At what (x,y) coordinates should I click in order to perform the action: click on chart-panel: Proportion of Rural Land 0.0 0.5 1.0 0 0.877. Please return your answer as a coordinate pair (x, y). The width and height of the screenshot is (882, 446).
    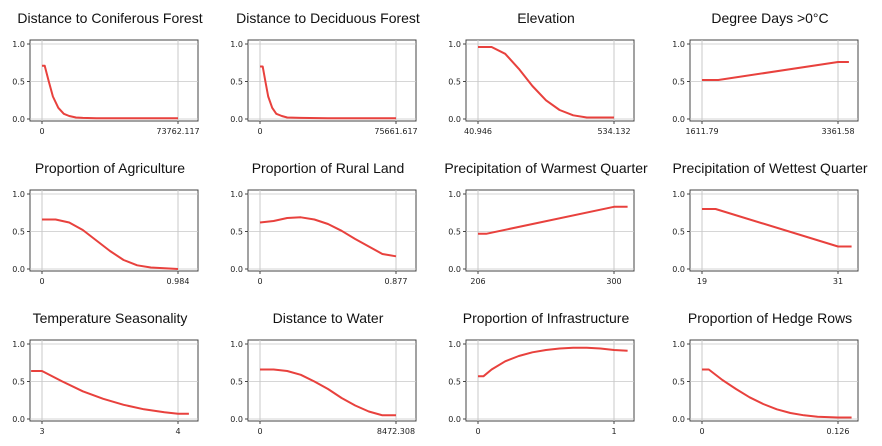
    Looking at the image, I should click on (328, 223).